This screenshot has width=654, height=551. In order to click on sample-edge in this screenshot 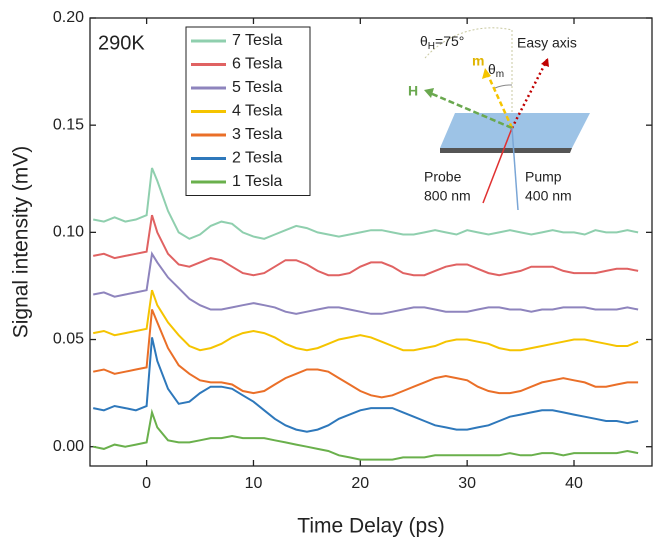, I will do `click(506, 150)`.